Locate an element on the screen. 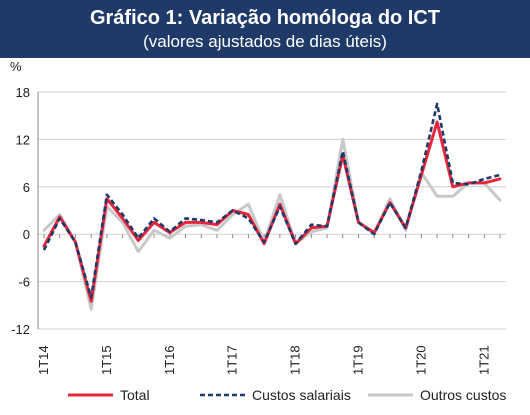 The width and height of the screenshot is (530, 415). x-tick-label: 1T14 is located at coordinates (43, 360).